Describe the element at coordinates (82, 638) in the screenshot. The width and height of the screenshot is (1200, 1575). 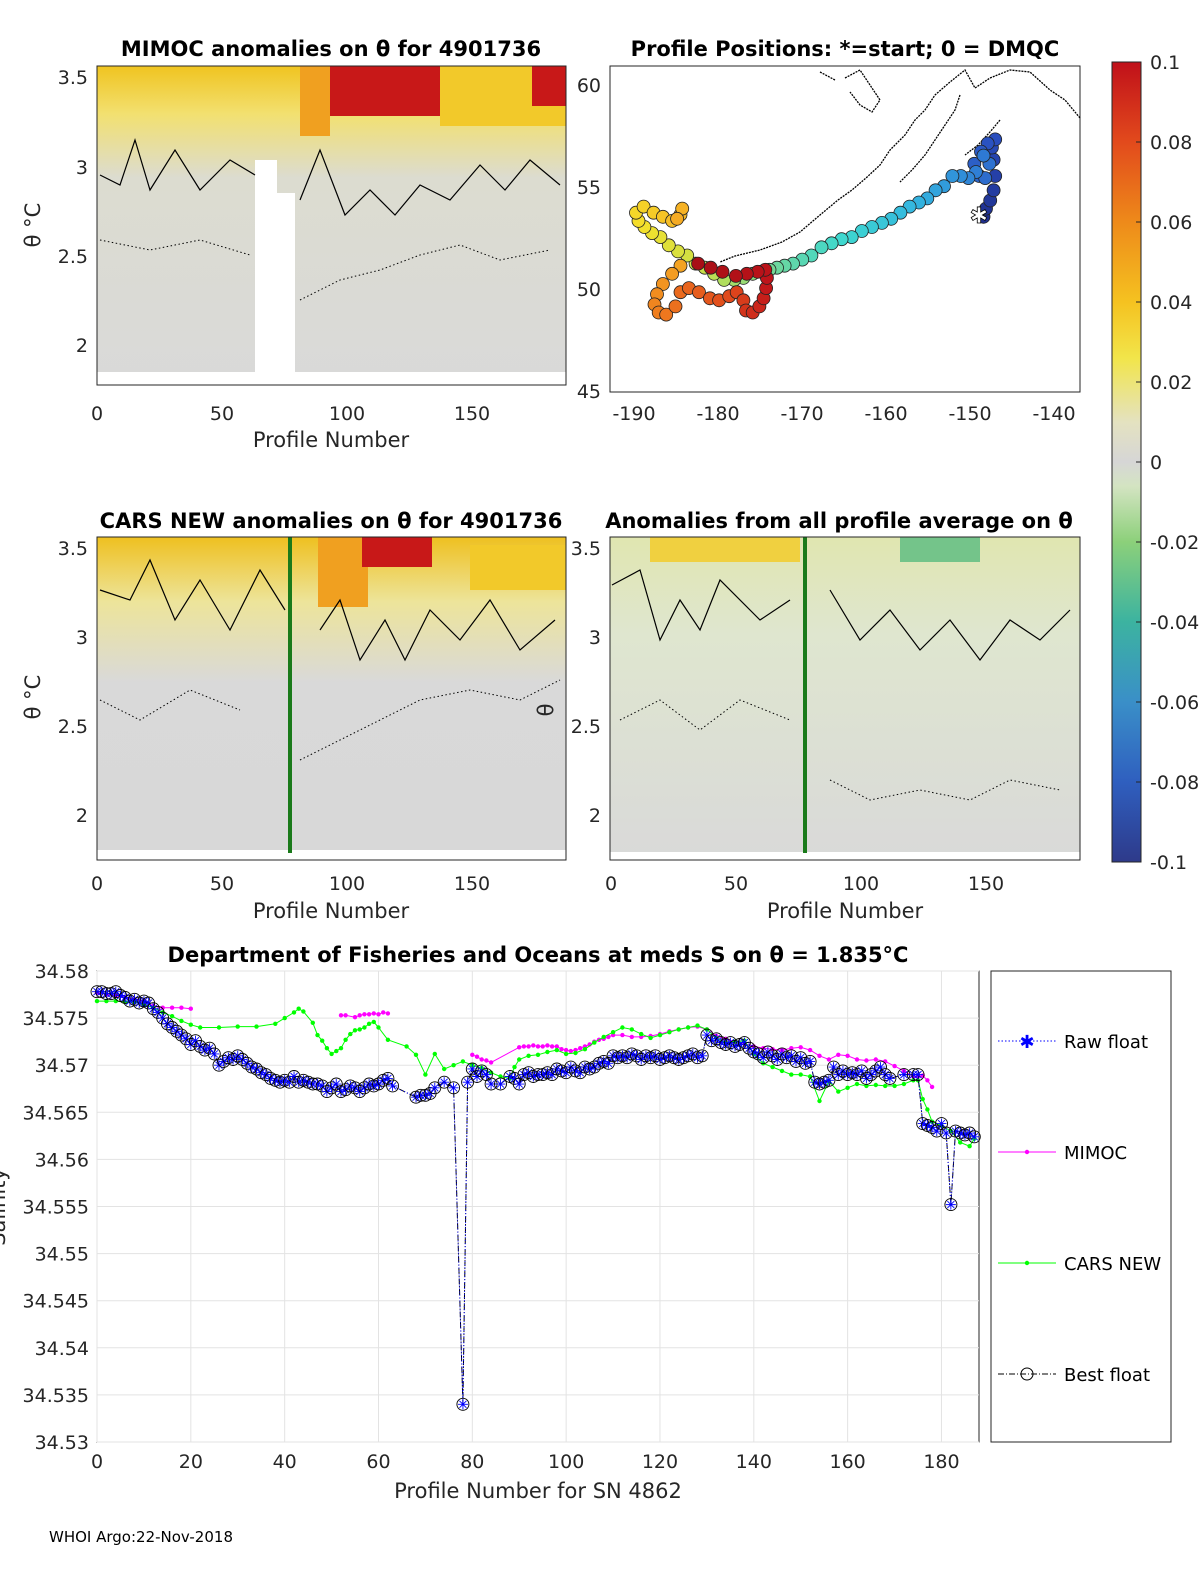
I see `cars-ytick-3: 3` at that location.